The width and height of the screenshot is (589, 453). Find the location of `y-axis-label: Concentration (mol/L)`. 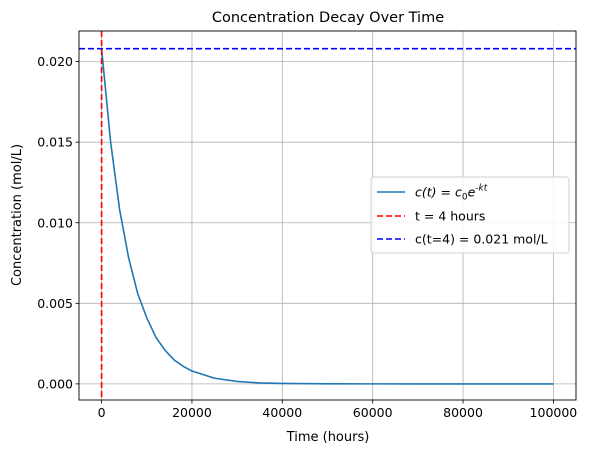

y-axis-label: Concentration (mol/L) is located at coordinates (17, 215).